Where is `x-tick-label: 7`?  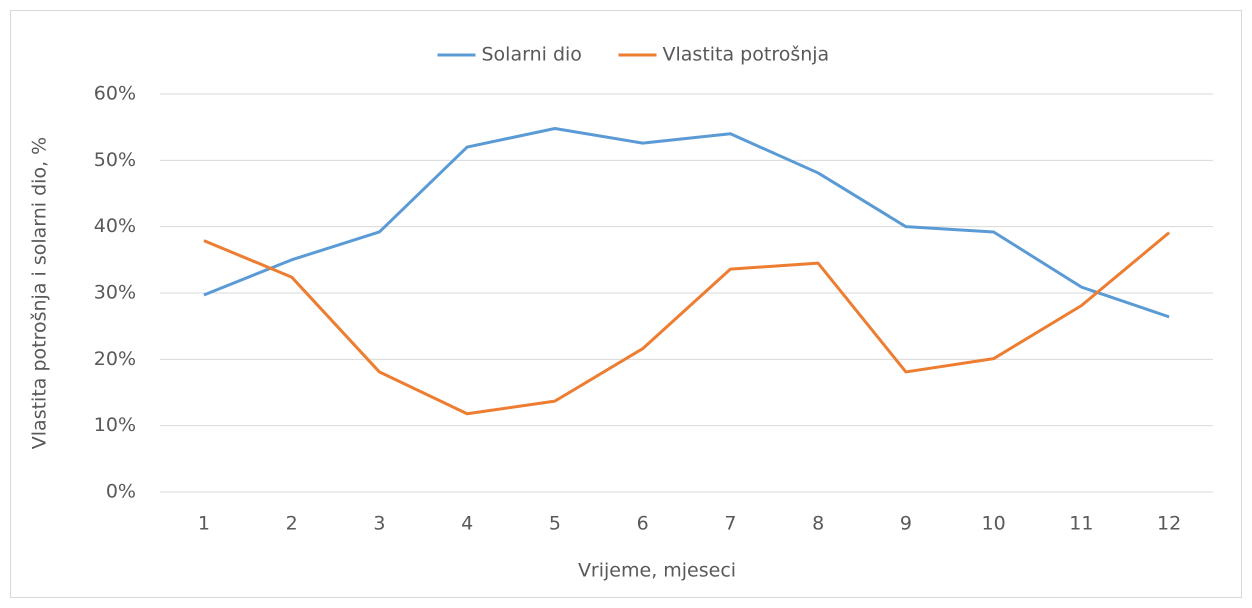 x-tick-label: 7 is located at coordinates (730, 524).